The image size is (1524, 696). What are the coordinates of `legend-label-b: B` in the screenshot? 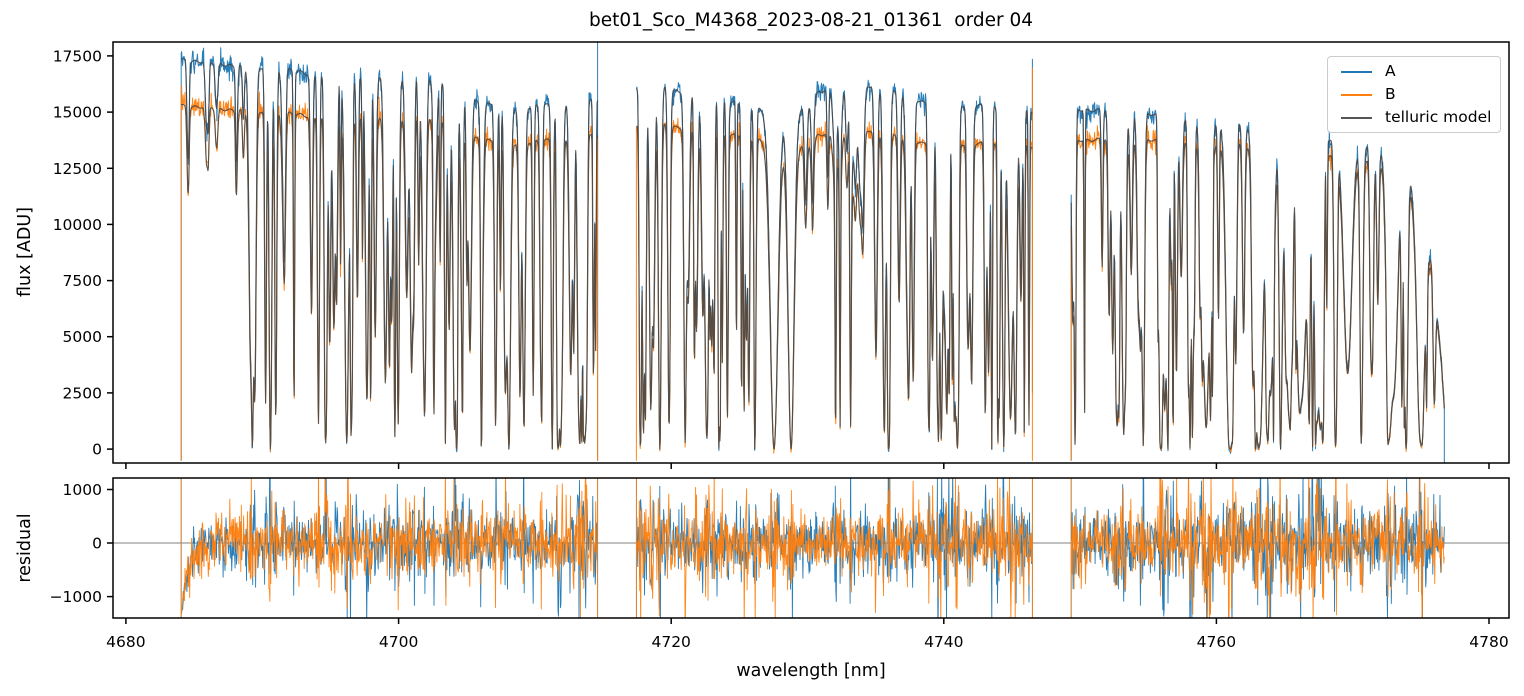 It's located at (1390, 93).